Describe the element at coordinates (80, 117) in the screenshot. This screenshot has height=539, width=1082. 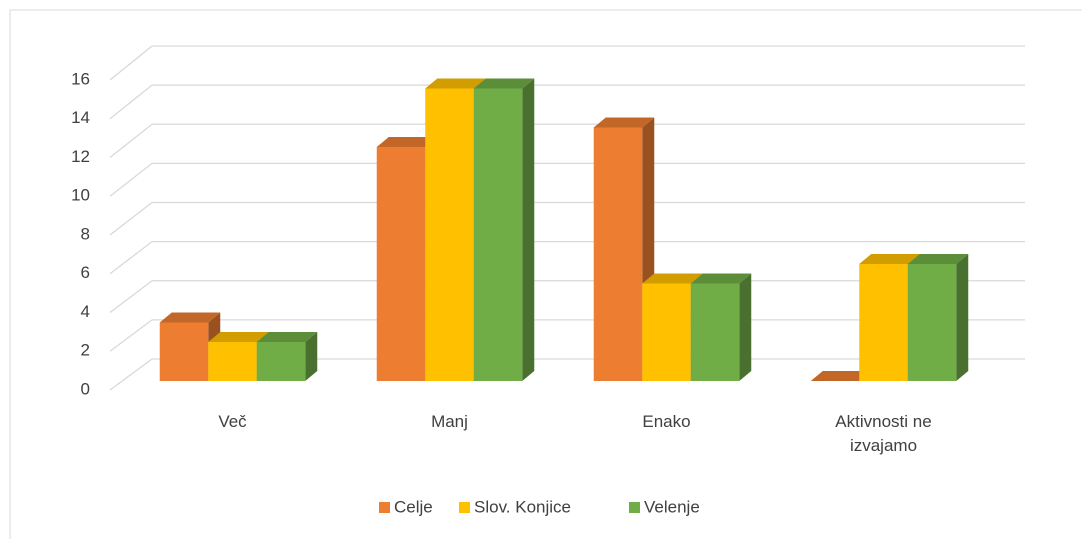
I see `y-tick-label: 14` at that location.